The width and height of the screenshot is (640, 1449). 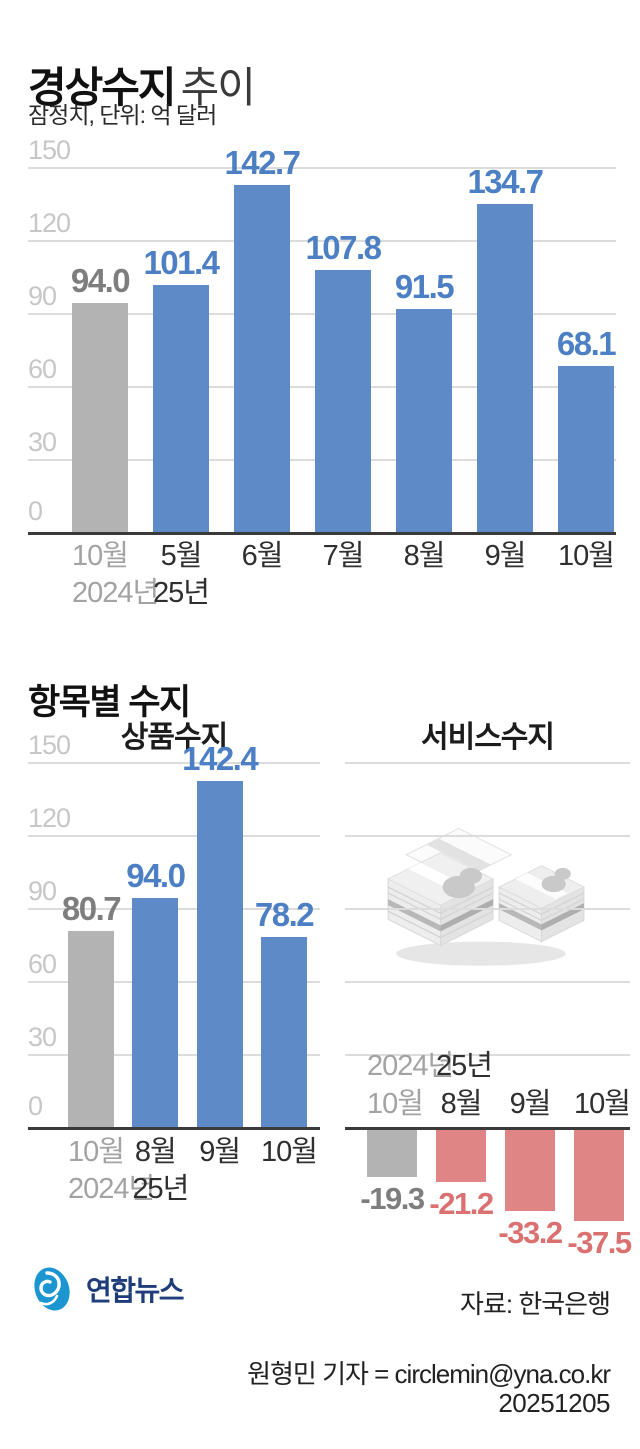 I want to click on yonhap-logo-icon, so click(x=52, y=1289).